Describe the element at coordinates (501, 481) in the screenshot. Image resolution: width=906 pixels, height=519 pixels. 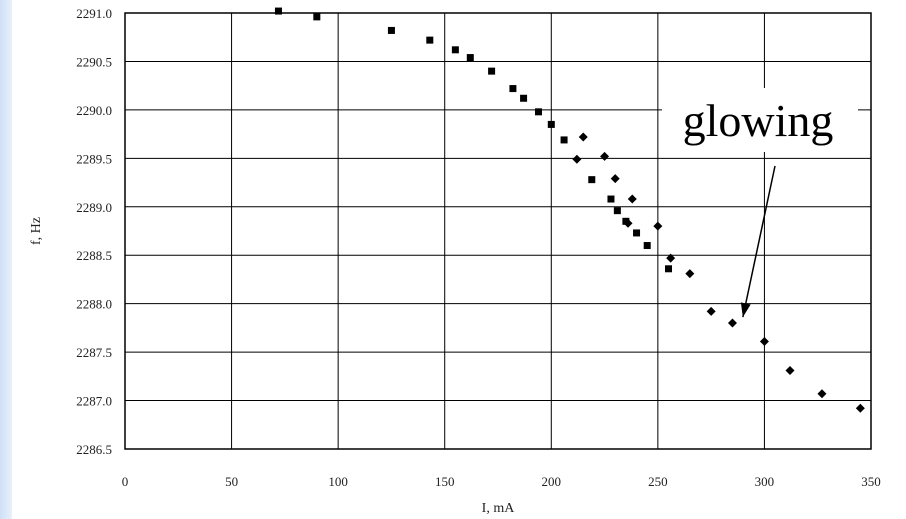
I see `x-axis-ticks: 0 50 100 150 200 250 300 350` at that location.